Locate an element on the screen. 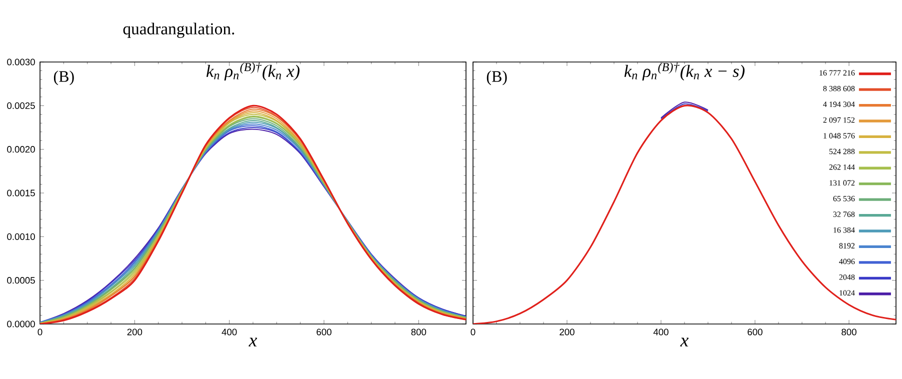 The image size is (902, 379). y-tick-label: 0.0020 is located at coordinates (21, 149).